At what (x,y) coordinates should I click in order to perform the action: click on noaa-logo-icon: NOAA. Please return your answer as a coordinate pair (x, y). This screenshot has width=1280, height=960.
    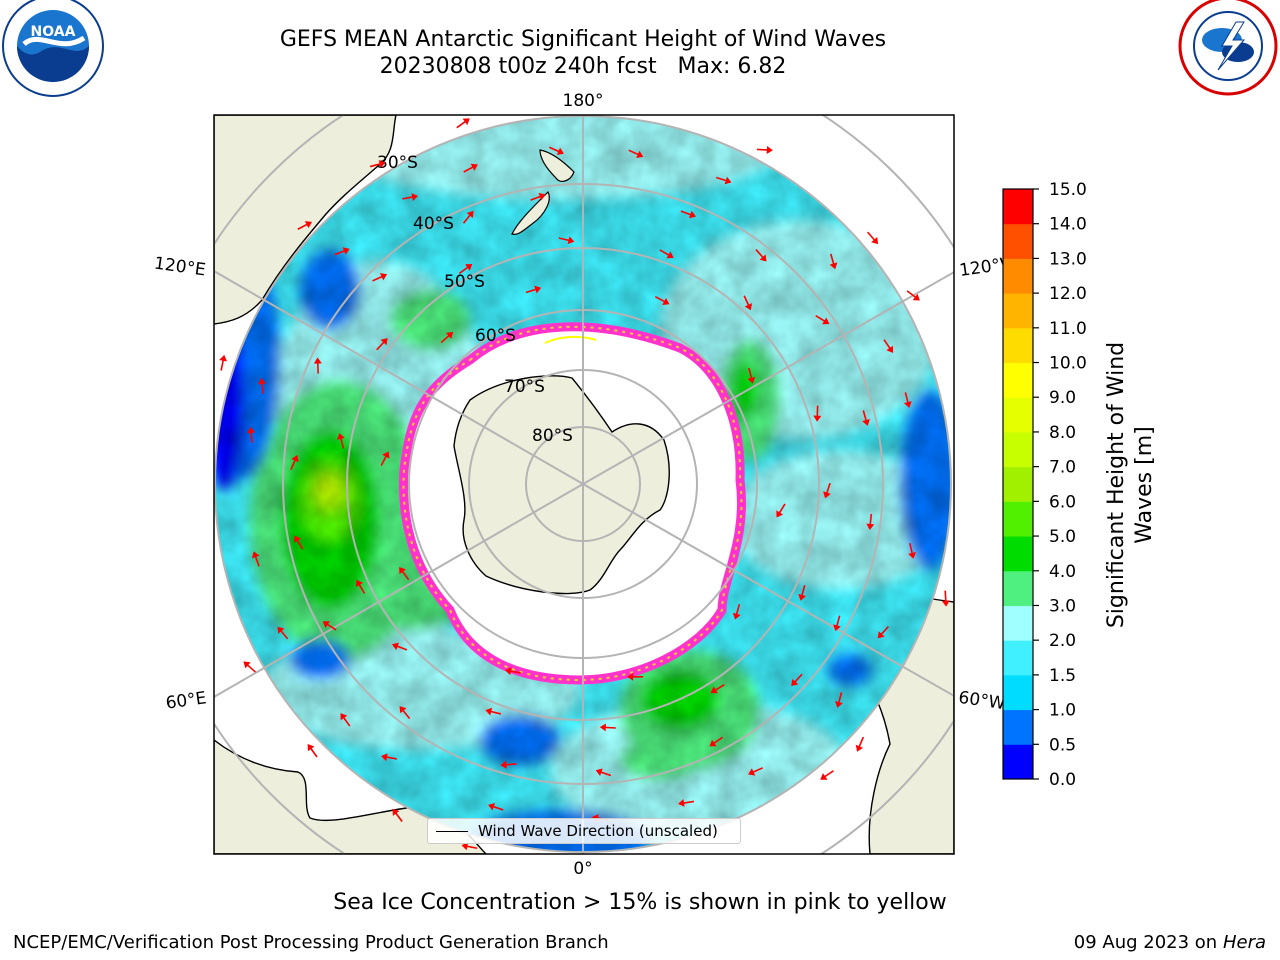
    Looking at the image, I should click on (53, 48).